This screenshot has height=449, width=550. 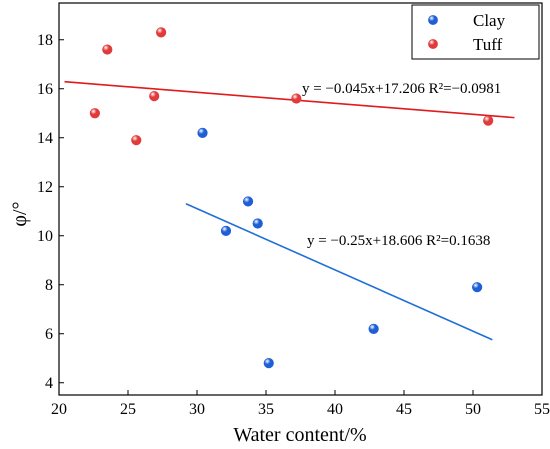 I want to click on legend: Clay Tuff, so click(x=475, y=32).